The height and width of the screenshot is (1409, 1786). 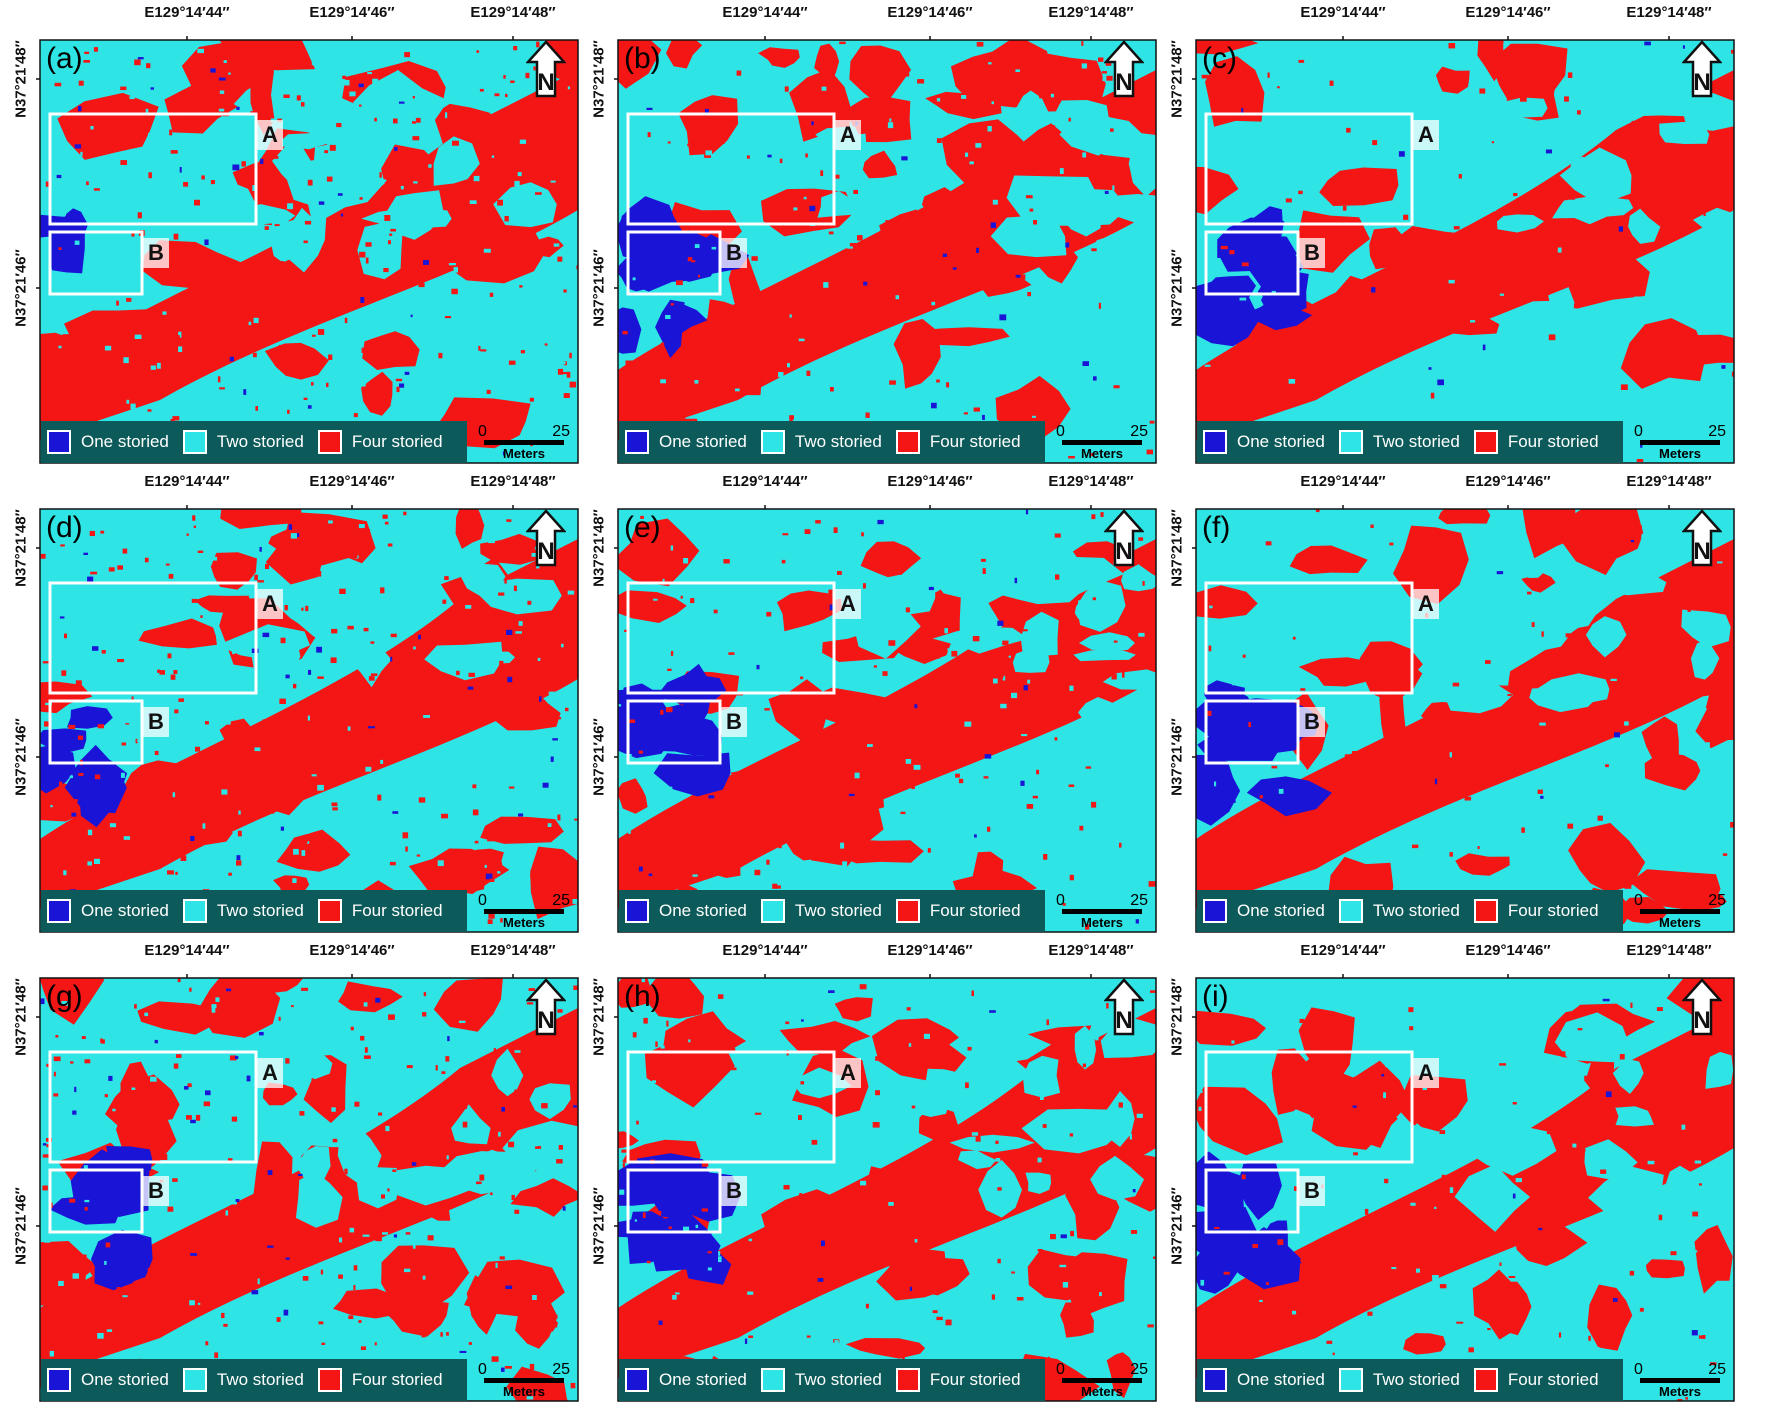 What do you see at coordinates (524, 442) in the screenshot?
I see `scale-bar-line` at bounding box center [524, 442].